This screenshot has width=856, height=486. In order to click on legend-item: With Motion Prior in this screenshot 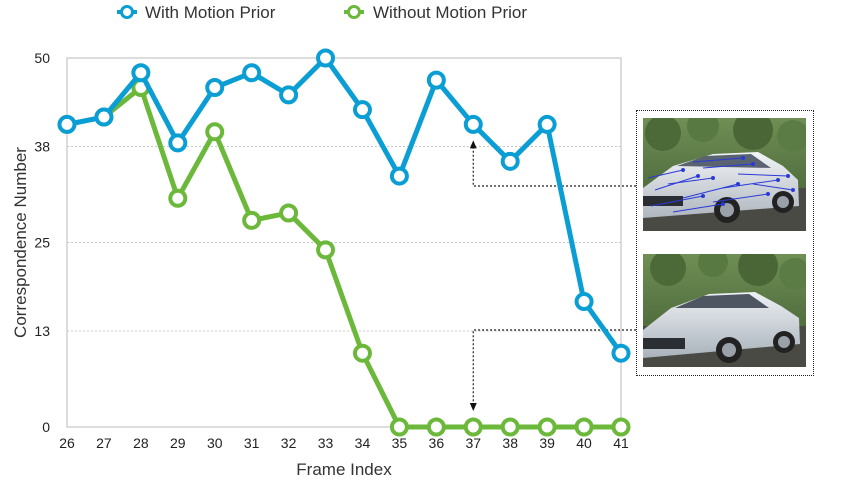, I will do `click(196, 12)`.